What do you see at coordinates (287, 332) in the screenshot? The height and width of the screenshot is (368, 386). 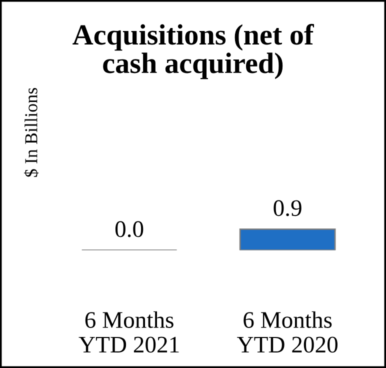 I see `x-tick-label: 6 Months YTD 2020` at bounding box center [287, 332].